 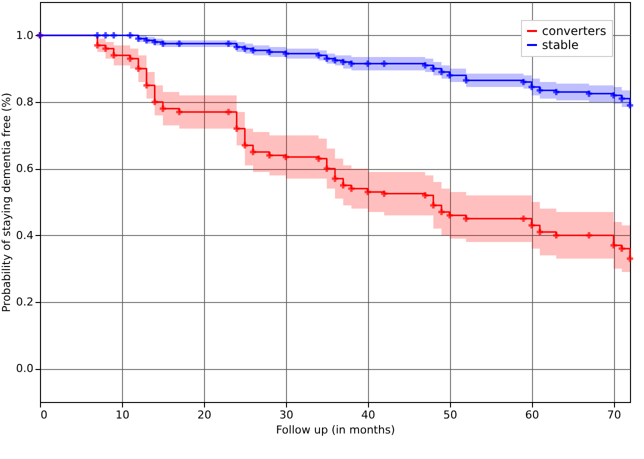 I want to click on x-tick-label: 60, so click(x=532, y=415).